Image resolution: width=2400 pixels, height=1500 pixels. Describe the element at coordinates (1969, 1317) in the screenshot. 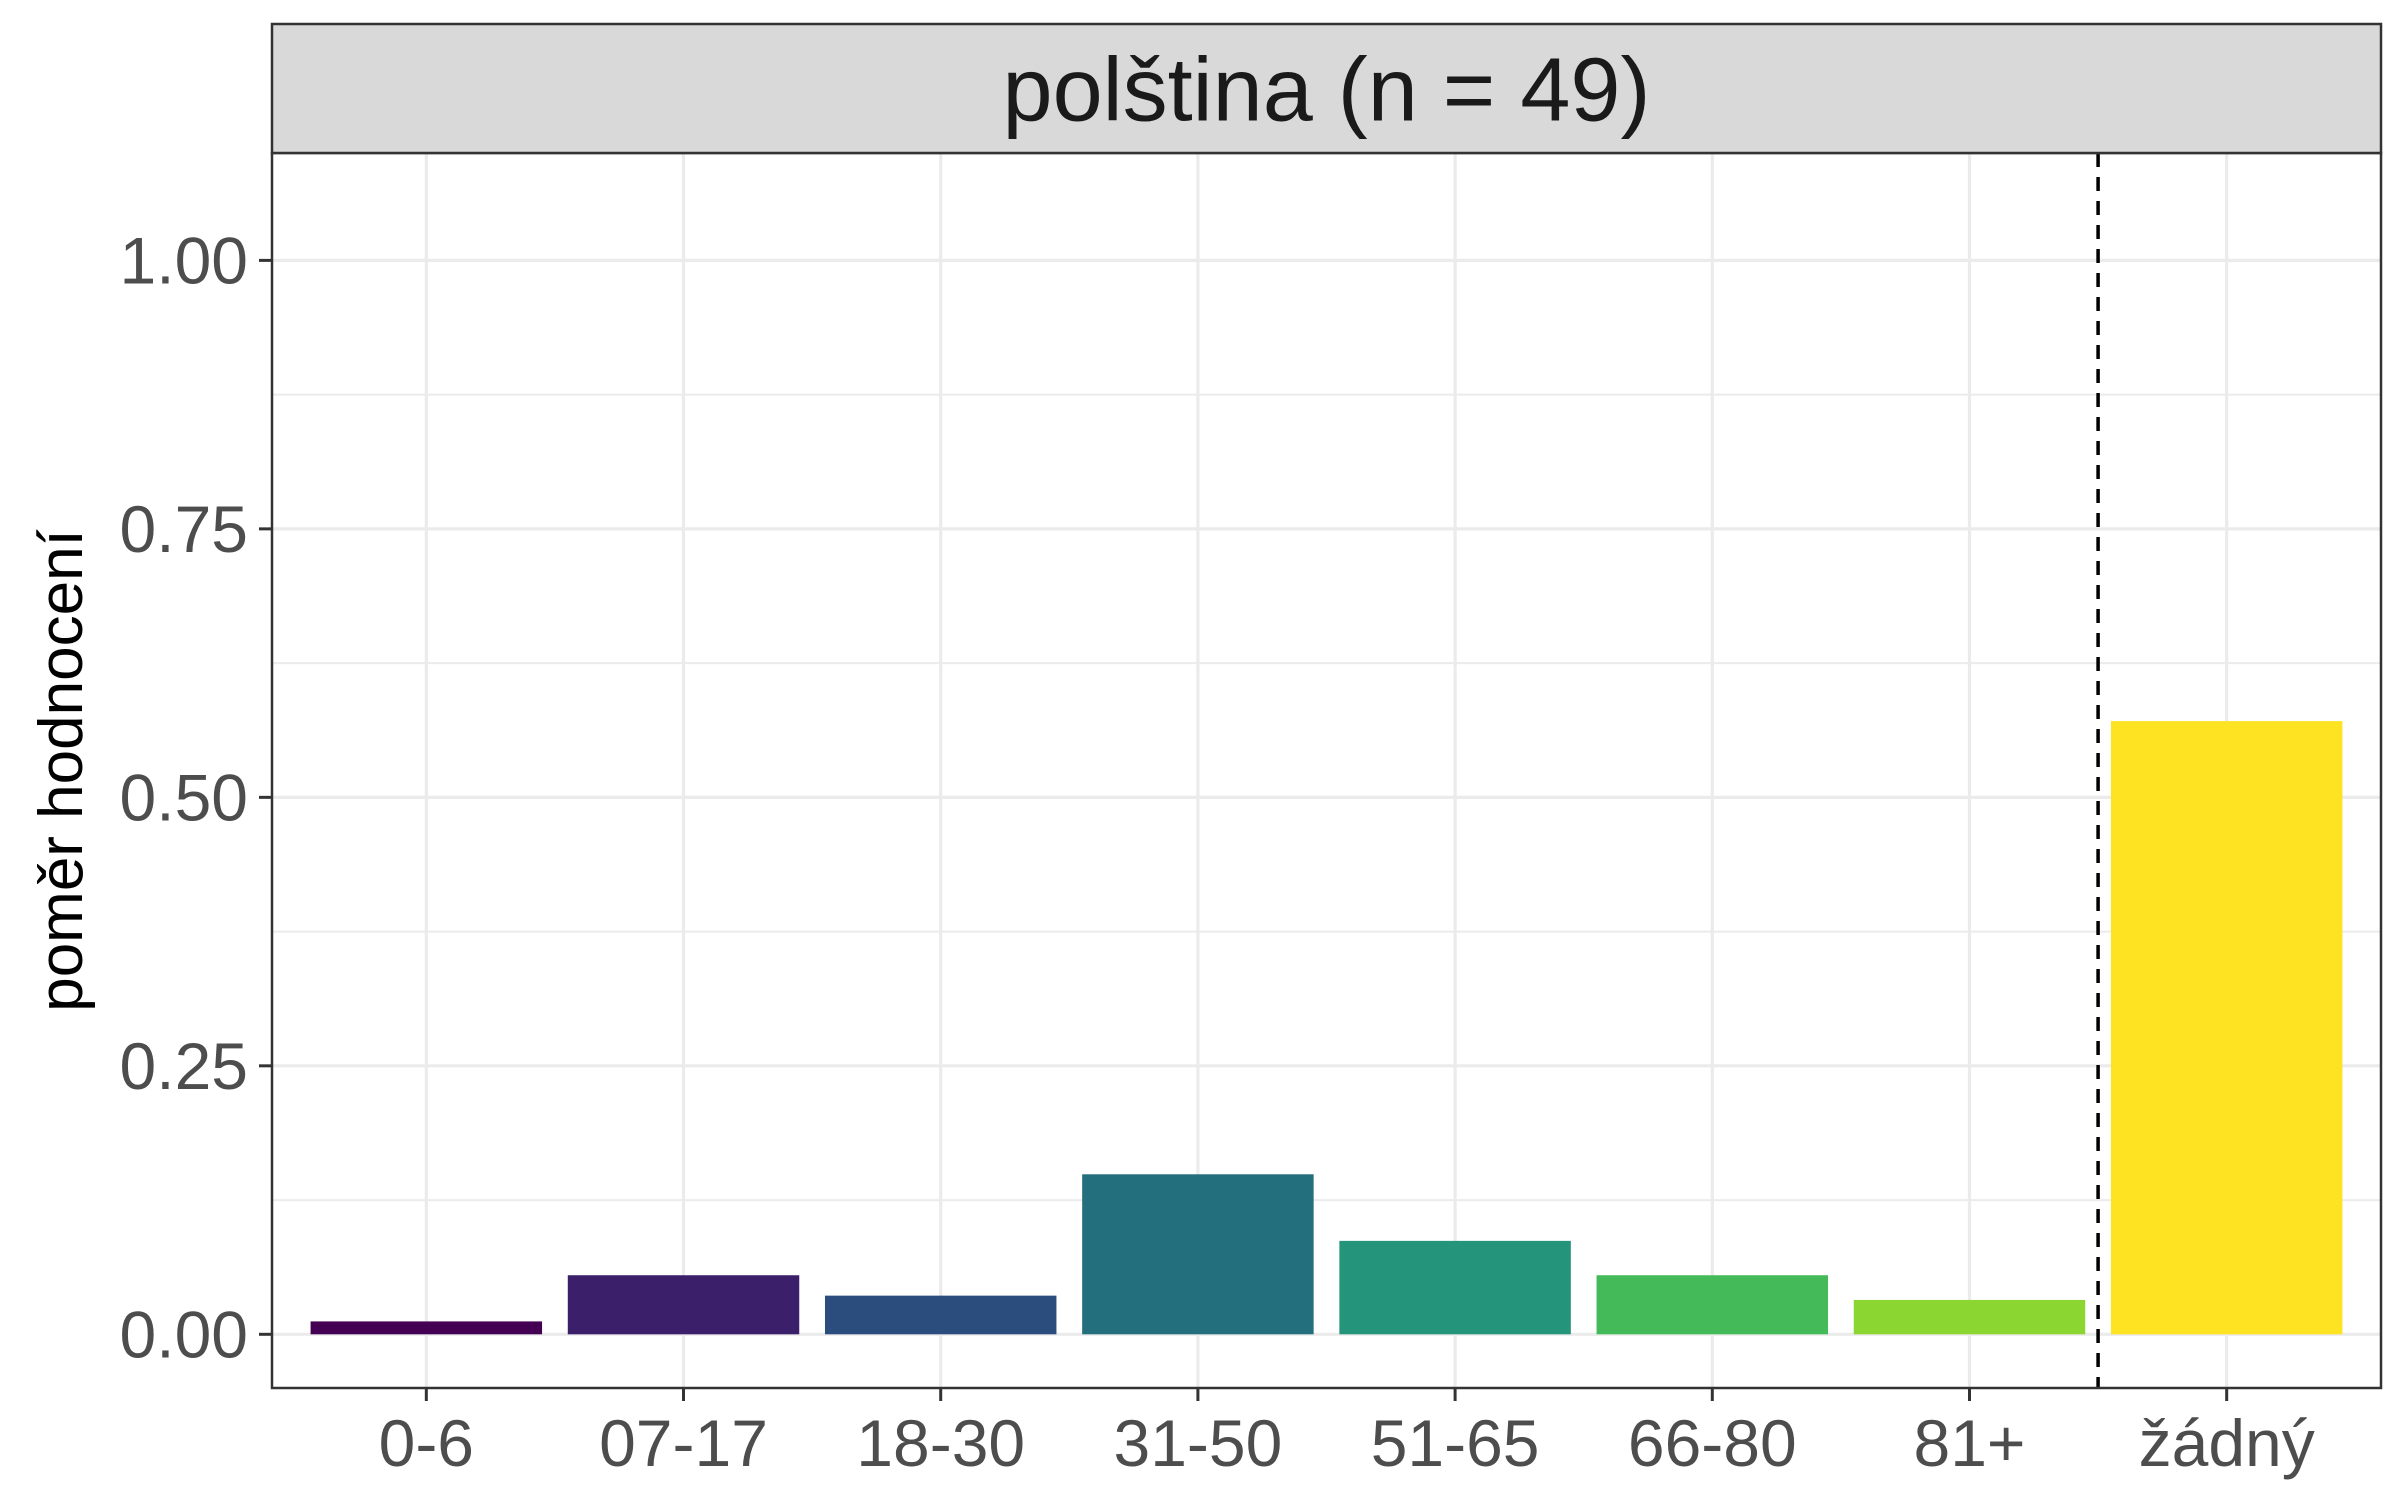

I see `bar-81+` at that location.